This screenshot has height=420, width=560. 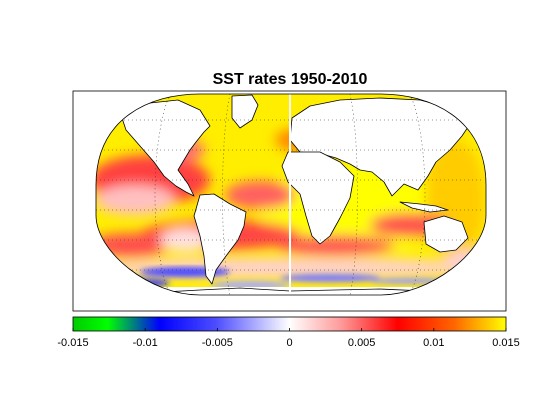 I want to click on eurasia, so click(x=380, y=147).